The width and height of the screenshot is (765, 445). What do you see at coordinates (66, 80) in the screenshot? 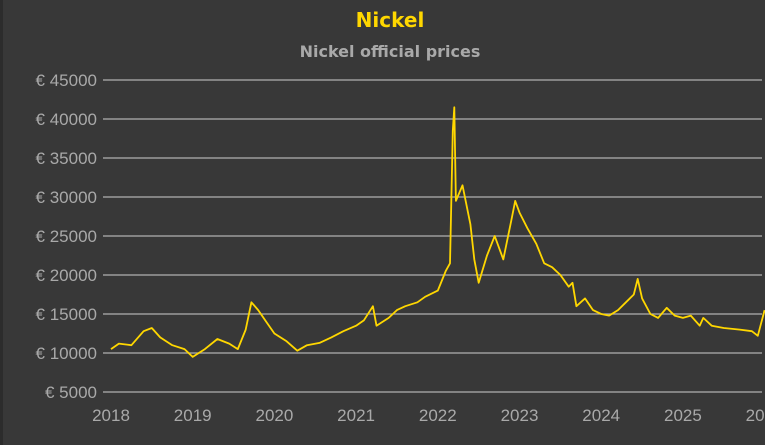
I see `y-tick-label: € 45000` at bounding box center [66, 80].